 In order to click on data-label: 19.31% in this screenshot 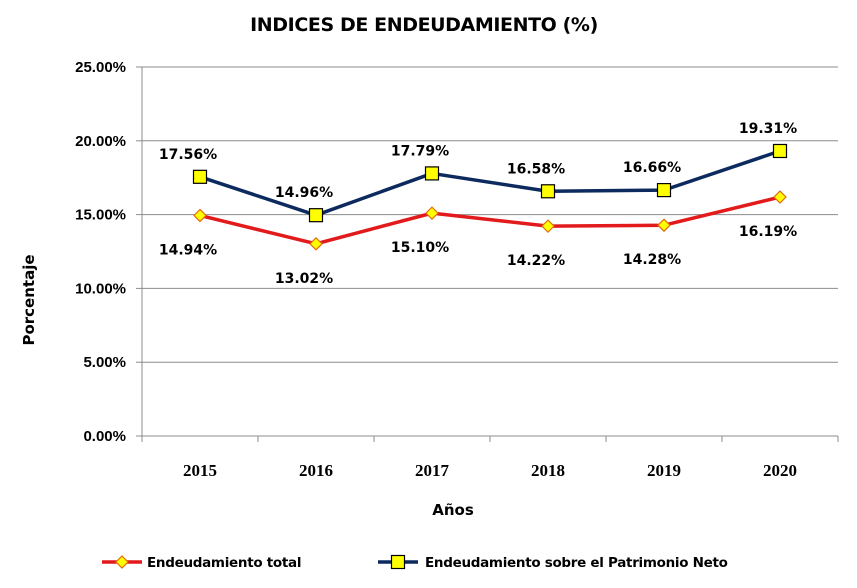, I will do `click(768, 129)`.